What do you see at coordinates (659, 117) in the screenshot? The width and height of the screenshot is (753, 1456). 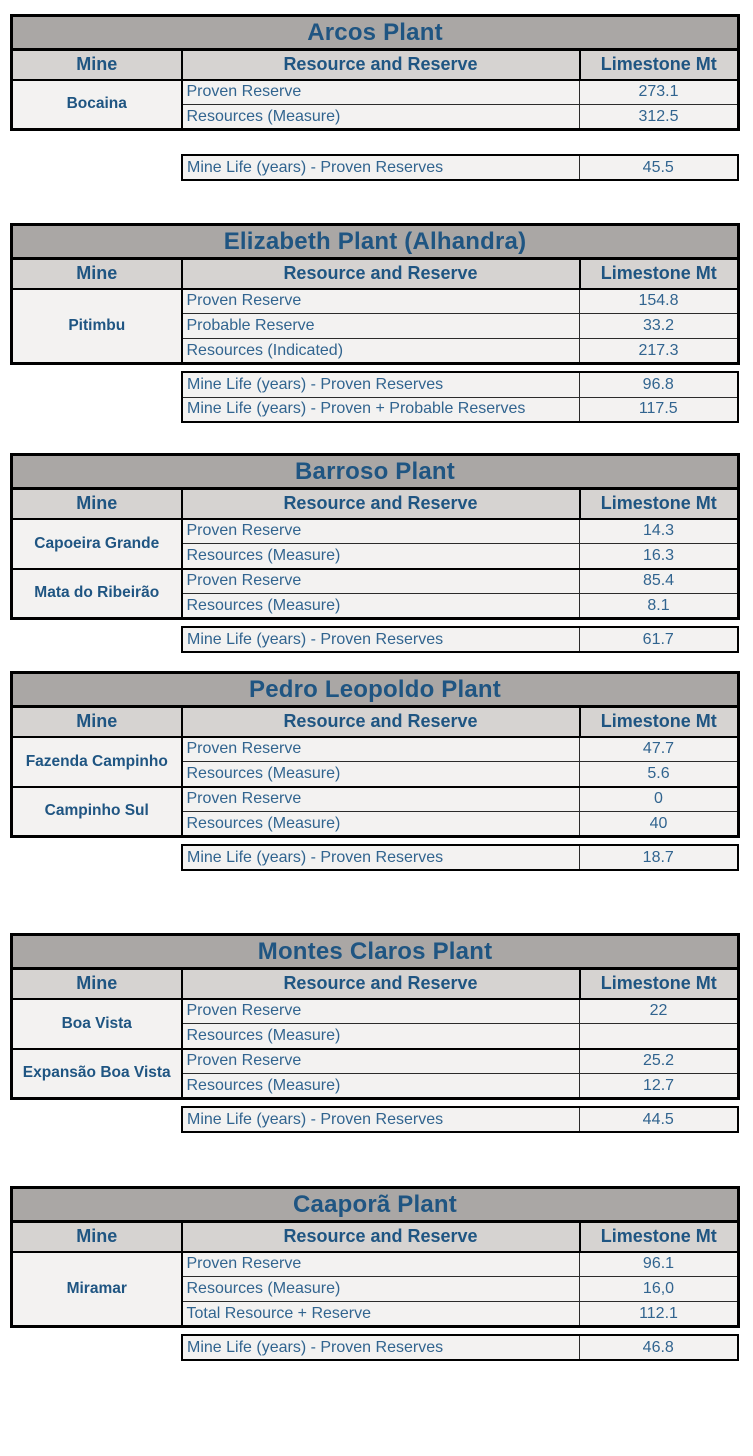 I see `reserve-value-cell: 312.5` at bounding box center [659, 117].